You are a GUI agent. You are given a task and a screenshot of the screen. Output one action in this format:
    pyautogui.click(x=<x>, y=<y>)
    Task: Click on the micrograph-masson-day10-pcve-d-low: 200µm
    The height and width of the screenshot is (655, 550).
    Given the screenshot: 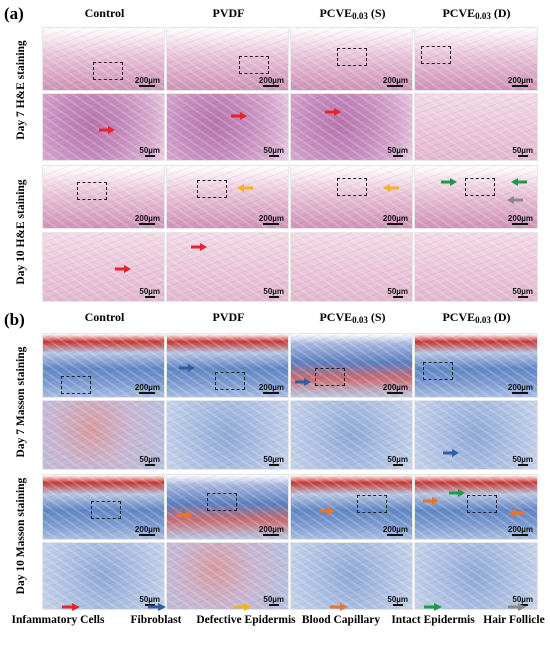 What is the action you would take?
    pyautogui.click(x=476, y=507)
    